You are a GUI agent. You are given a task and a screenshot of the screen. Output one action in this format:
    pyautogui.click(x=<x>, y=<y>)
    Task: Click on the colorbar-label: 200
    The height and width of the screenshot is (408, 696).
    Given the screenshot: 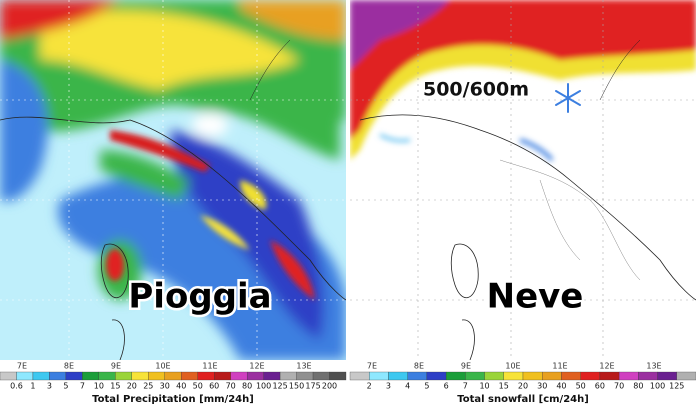 What is the action you would take?
    pyautogui.click(x=329, y=386)
    